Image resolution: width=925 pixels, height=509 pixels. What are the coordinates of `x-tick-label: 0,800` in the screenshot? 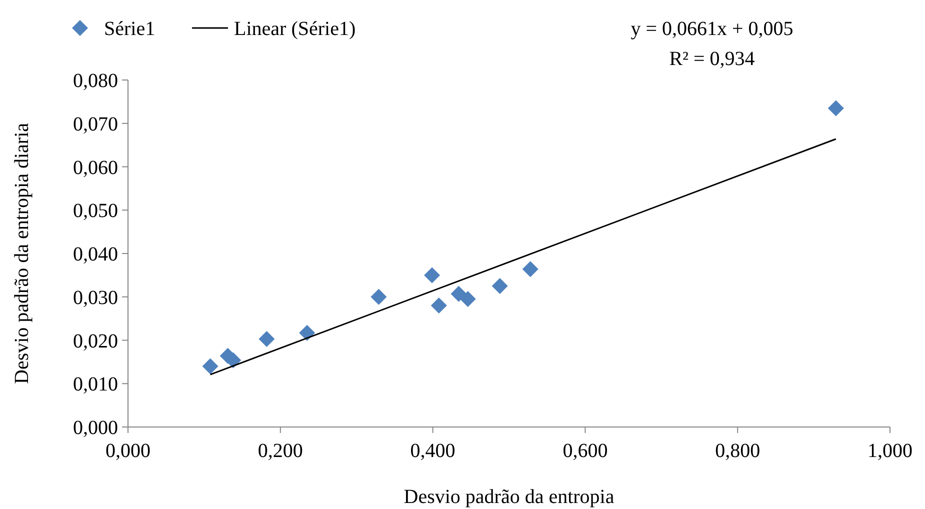 It's located at (737, 451).